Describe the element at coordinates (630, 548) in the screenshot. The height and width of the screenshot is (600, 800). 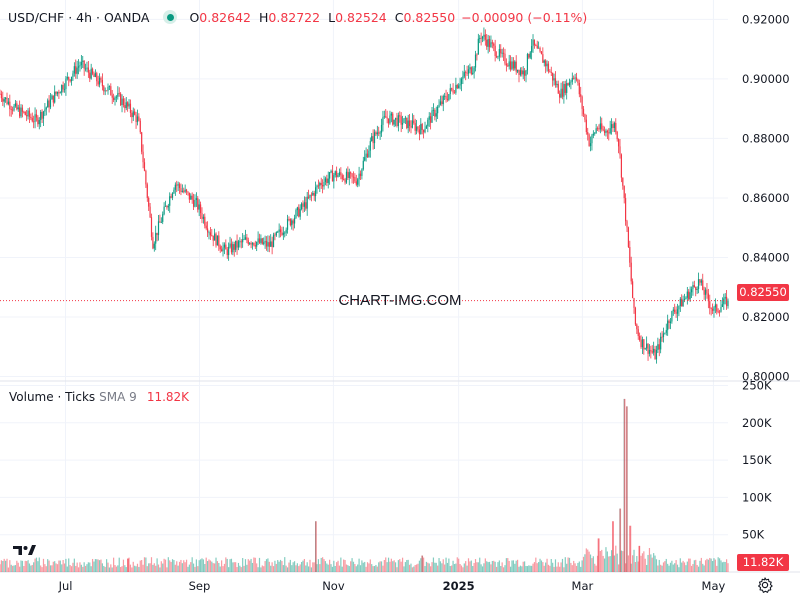
I see `volume-spike-bar` at that location.